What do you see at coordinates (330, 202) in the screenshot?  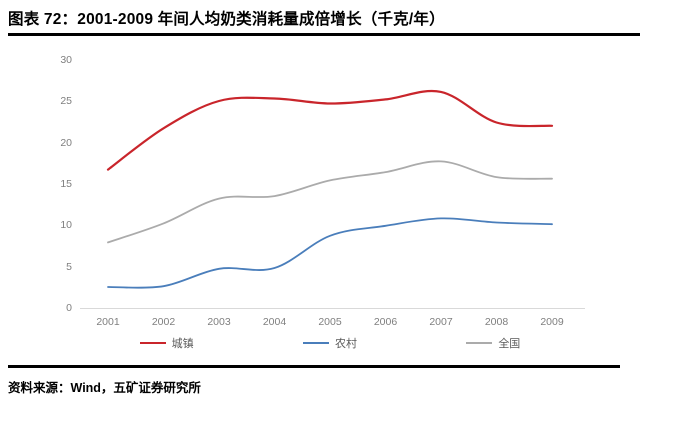 I see `series-line-全国` at bounding box center [330, 202].